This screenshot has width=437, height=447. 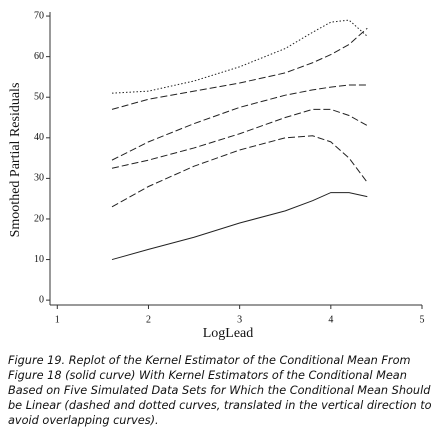 What do you see at coordinates (39, 218) in the screenshot?
I see `y-tick-label: 20` at bounding box center [39, 218].